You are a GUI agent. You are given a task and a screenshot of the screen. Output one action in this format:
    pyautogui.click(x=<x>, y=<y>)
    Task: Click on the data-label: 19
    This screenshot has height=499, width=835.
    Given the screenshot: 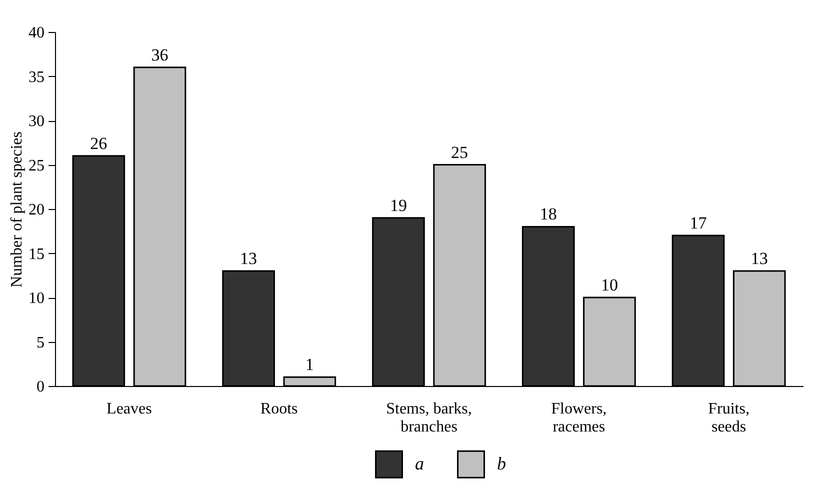 What is the action you would take?
    pyautogui.click(x=398, y=205)
    